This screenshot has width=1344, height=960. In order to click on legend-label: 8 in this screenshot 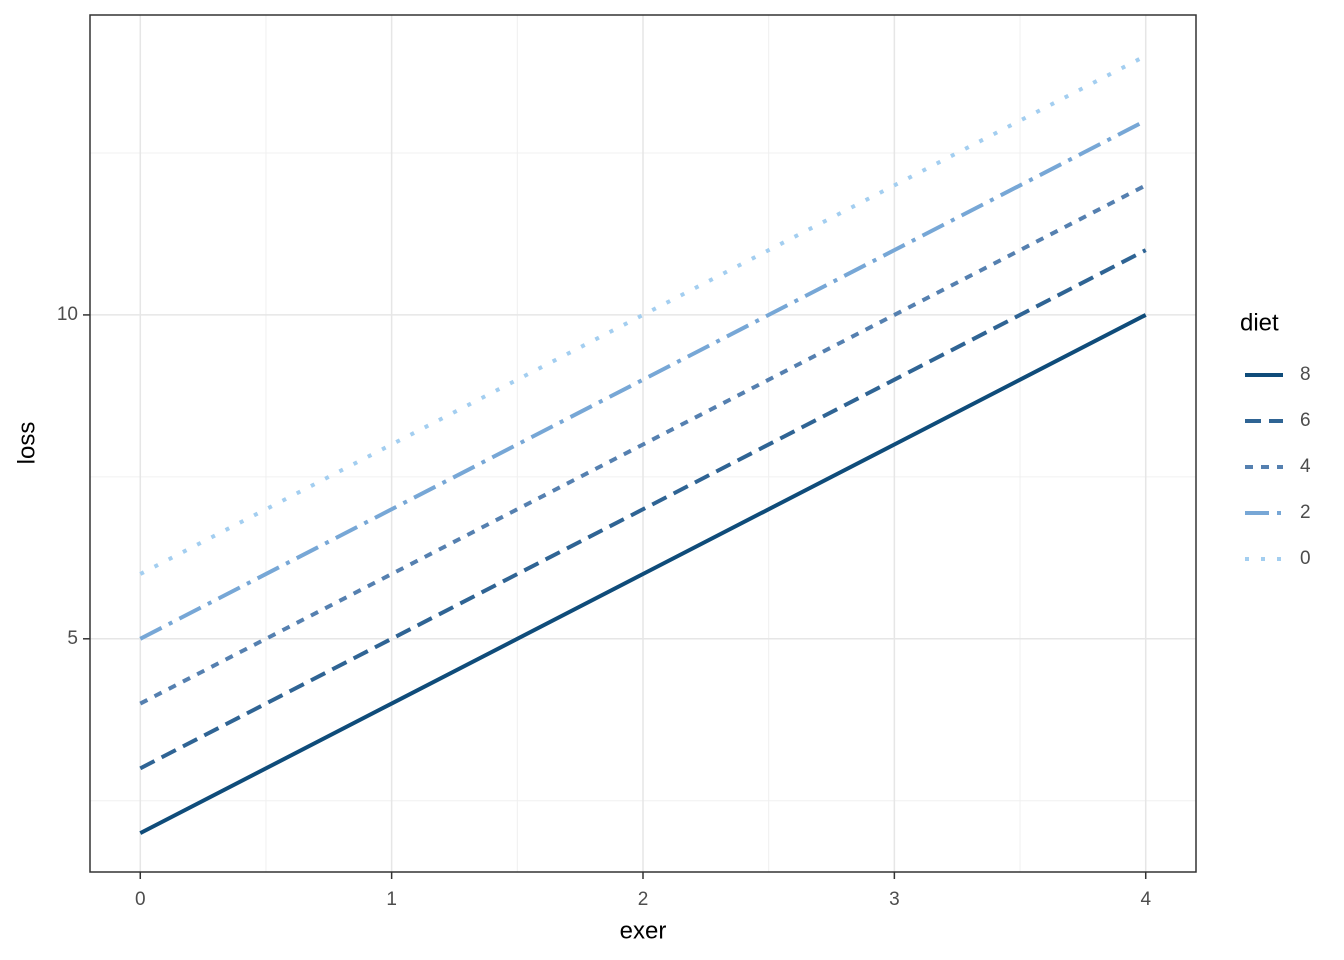, I will do `click(1305, 374)`.